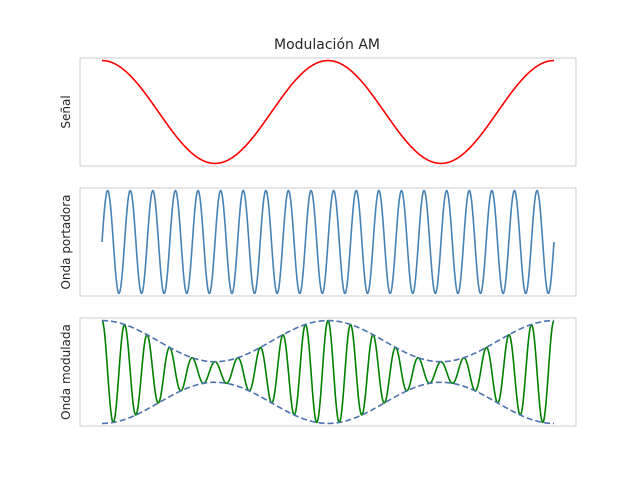 The image size is (640, 480). What do you see at coordinates (328, 341) in the screenshot?
I see `upper-envelope-line` at bounding box center [328, 341].